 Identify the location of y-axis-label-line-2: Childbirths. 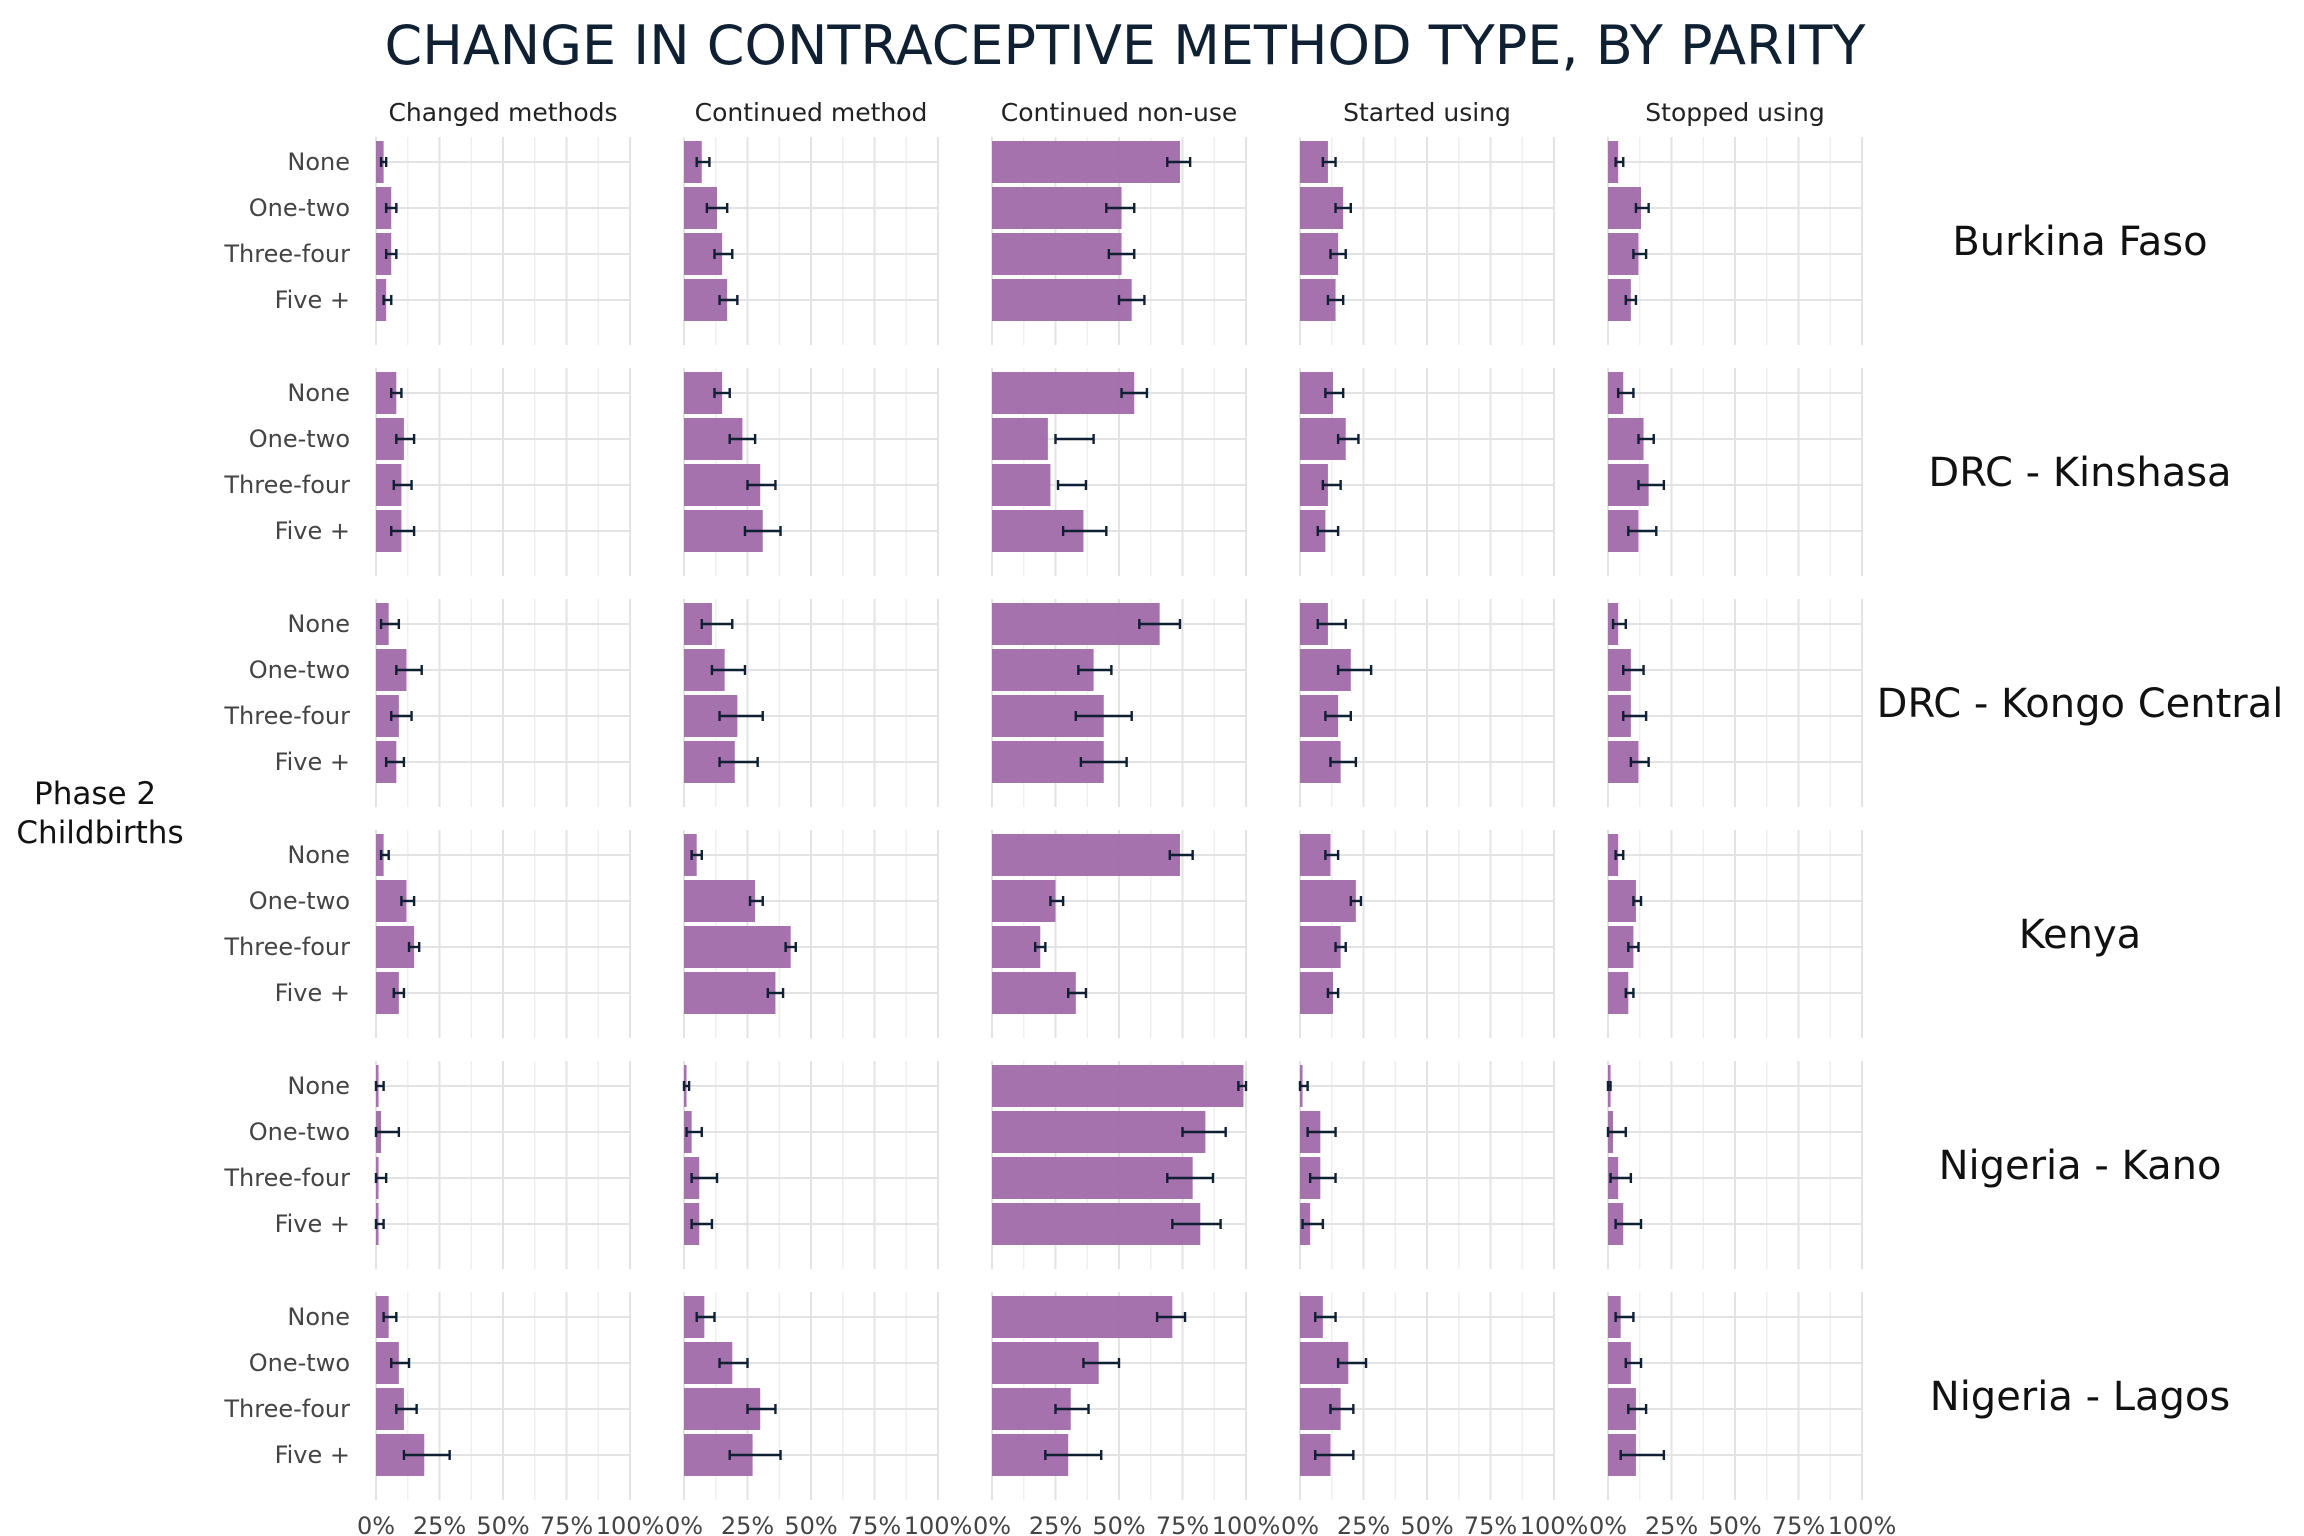
(99, 833).